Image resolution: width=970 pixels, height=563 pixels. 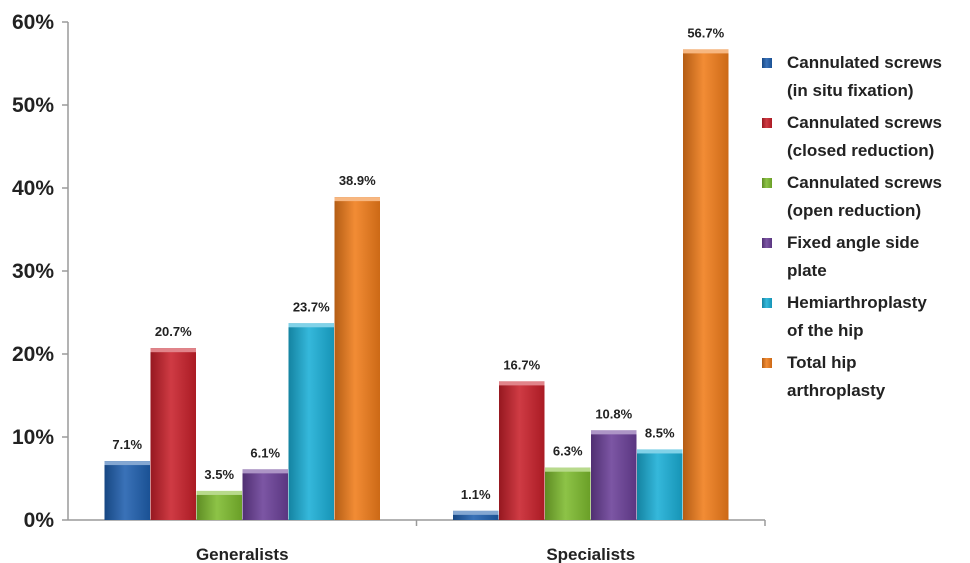 I want to click on data-label: 38.9%, so click(x=357, y=180).